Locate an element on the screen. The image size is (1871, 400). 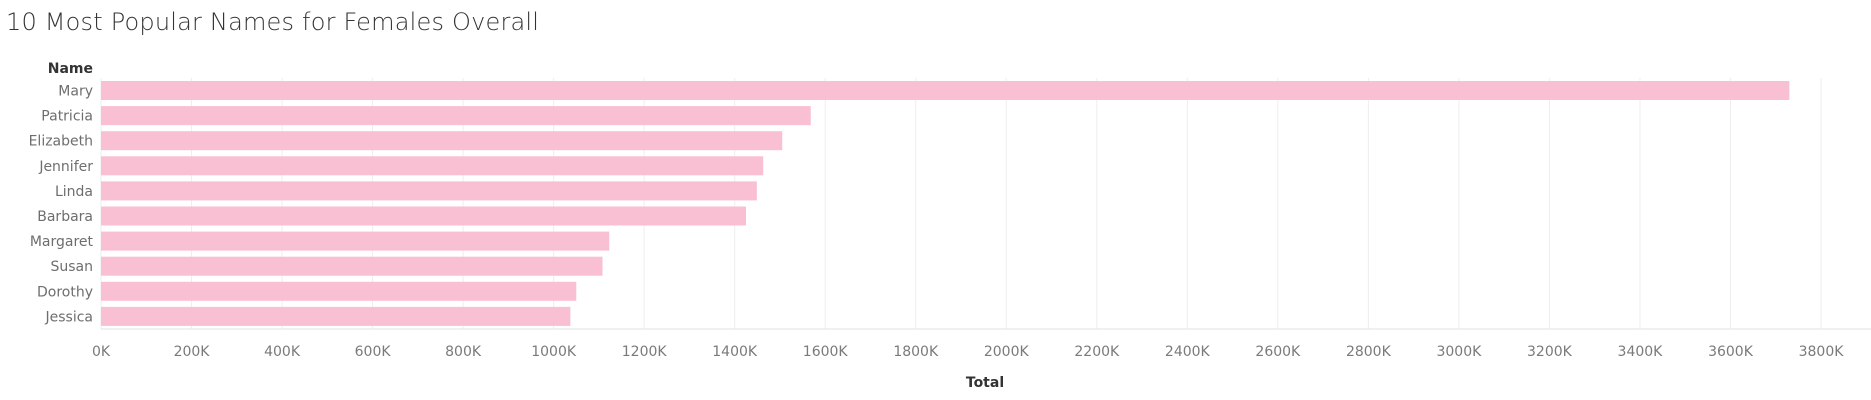
x-tick-label: 3200K is located at coordinates (1550, 352).